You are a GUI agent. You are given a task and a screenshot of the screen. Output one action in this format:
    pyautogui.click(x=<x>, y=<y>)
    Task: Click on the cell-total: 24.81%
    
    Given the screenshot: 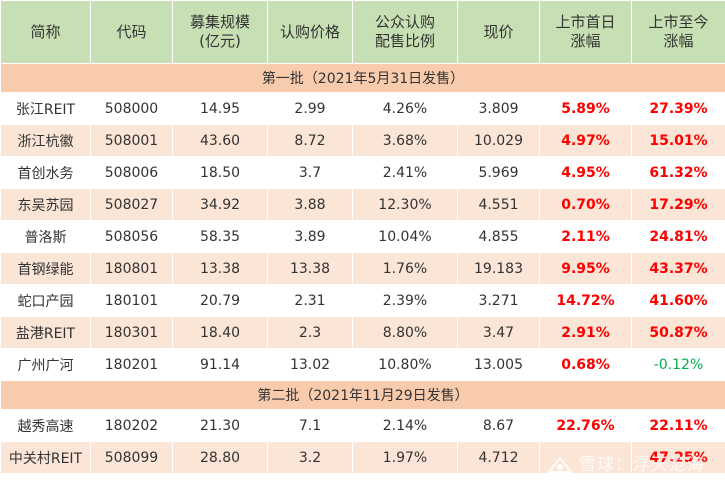 What is the action you would take?
    pyautogui.click(x=678, y=236)
    